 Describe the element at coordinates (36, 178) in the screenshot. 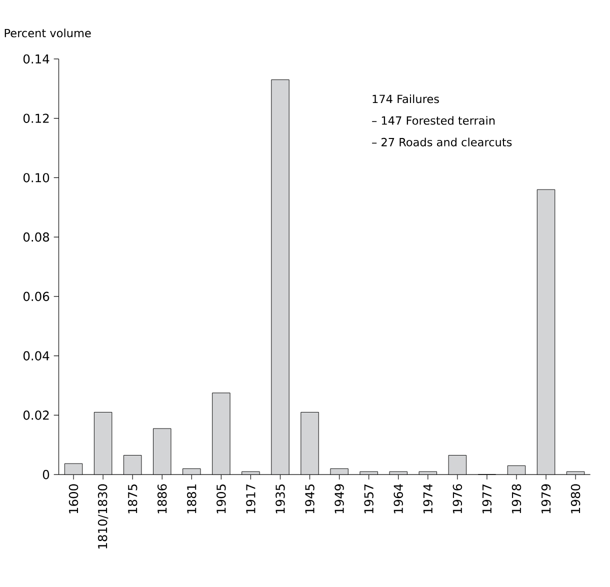

I see `y-tick-label: 0.10` at that location.